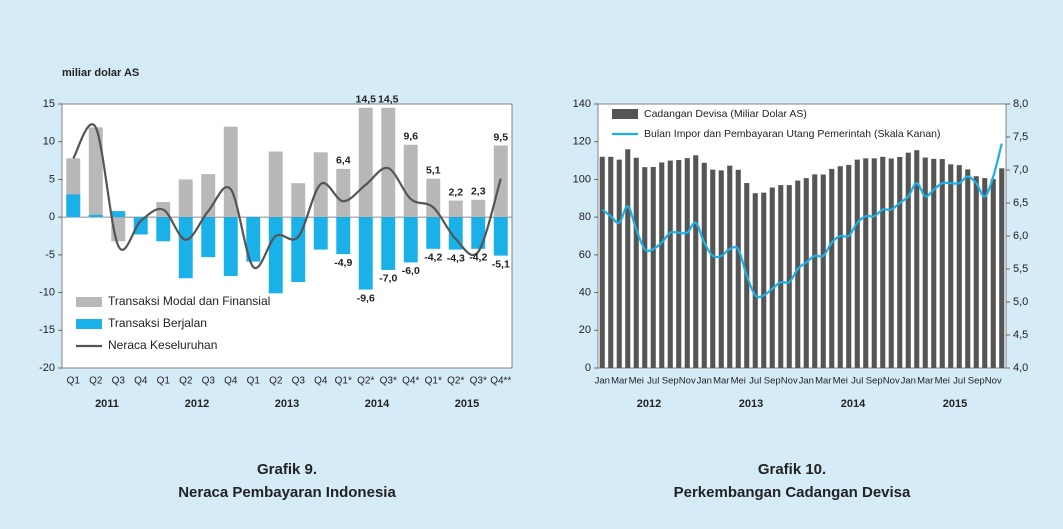 The image size is (1063, 529). I want to click on y-tick-label: -20, so click(47, 368).